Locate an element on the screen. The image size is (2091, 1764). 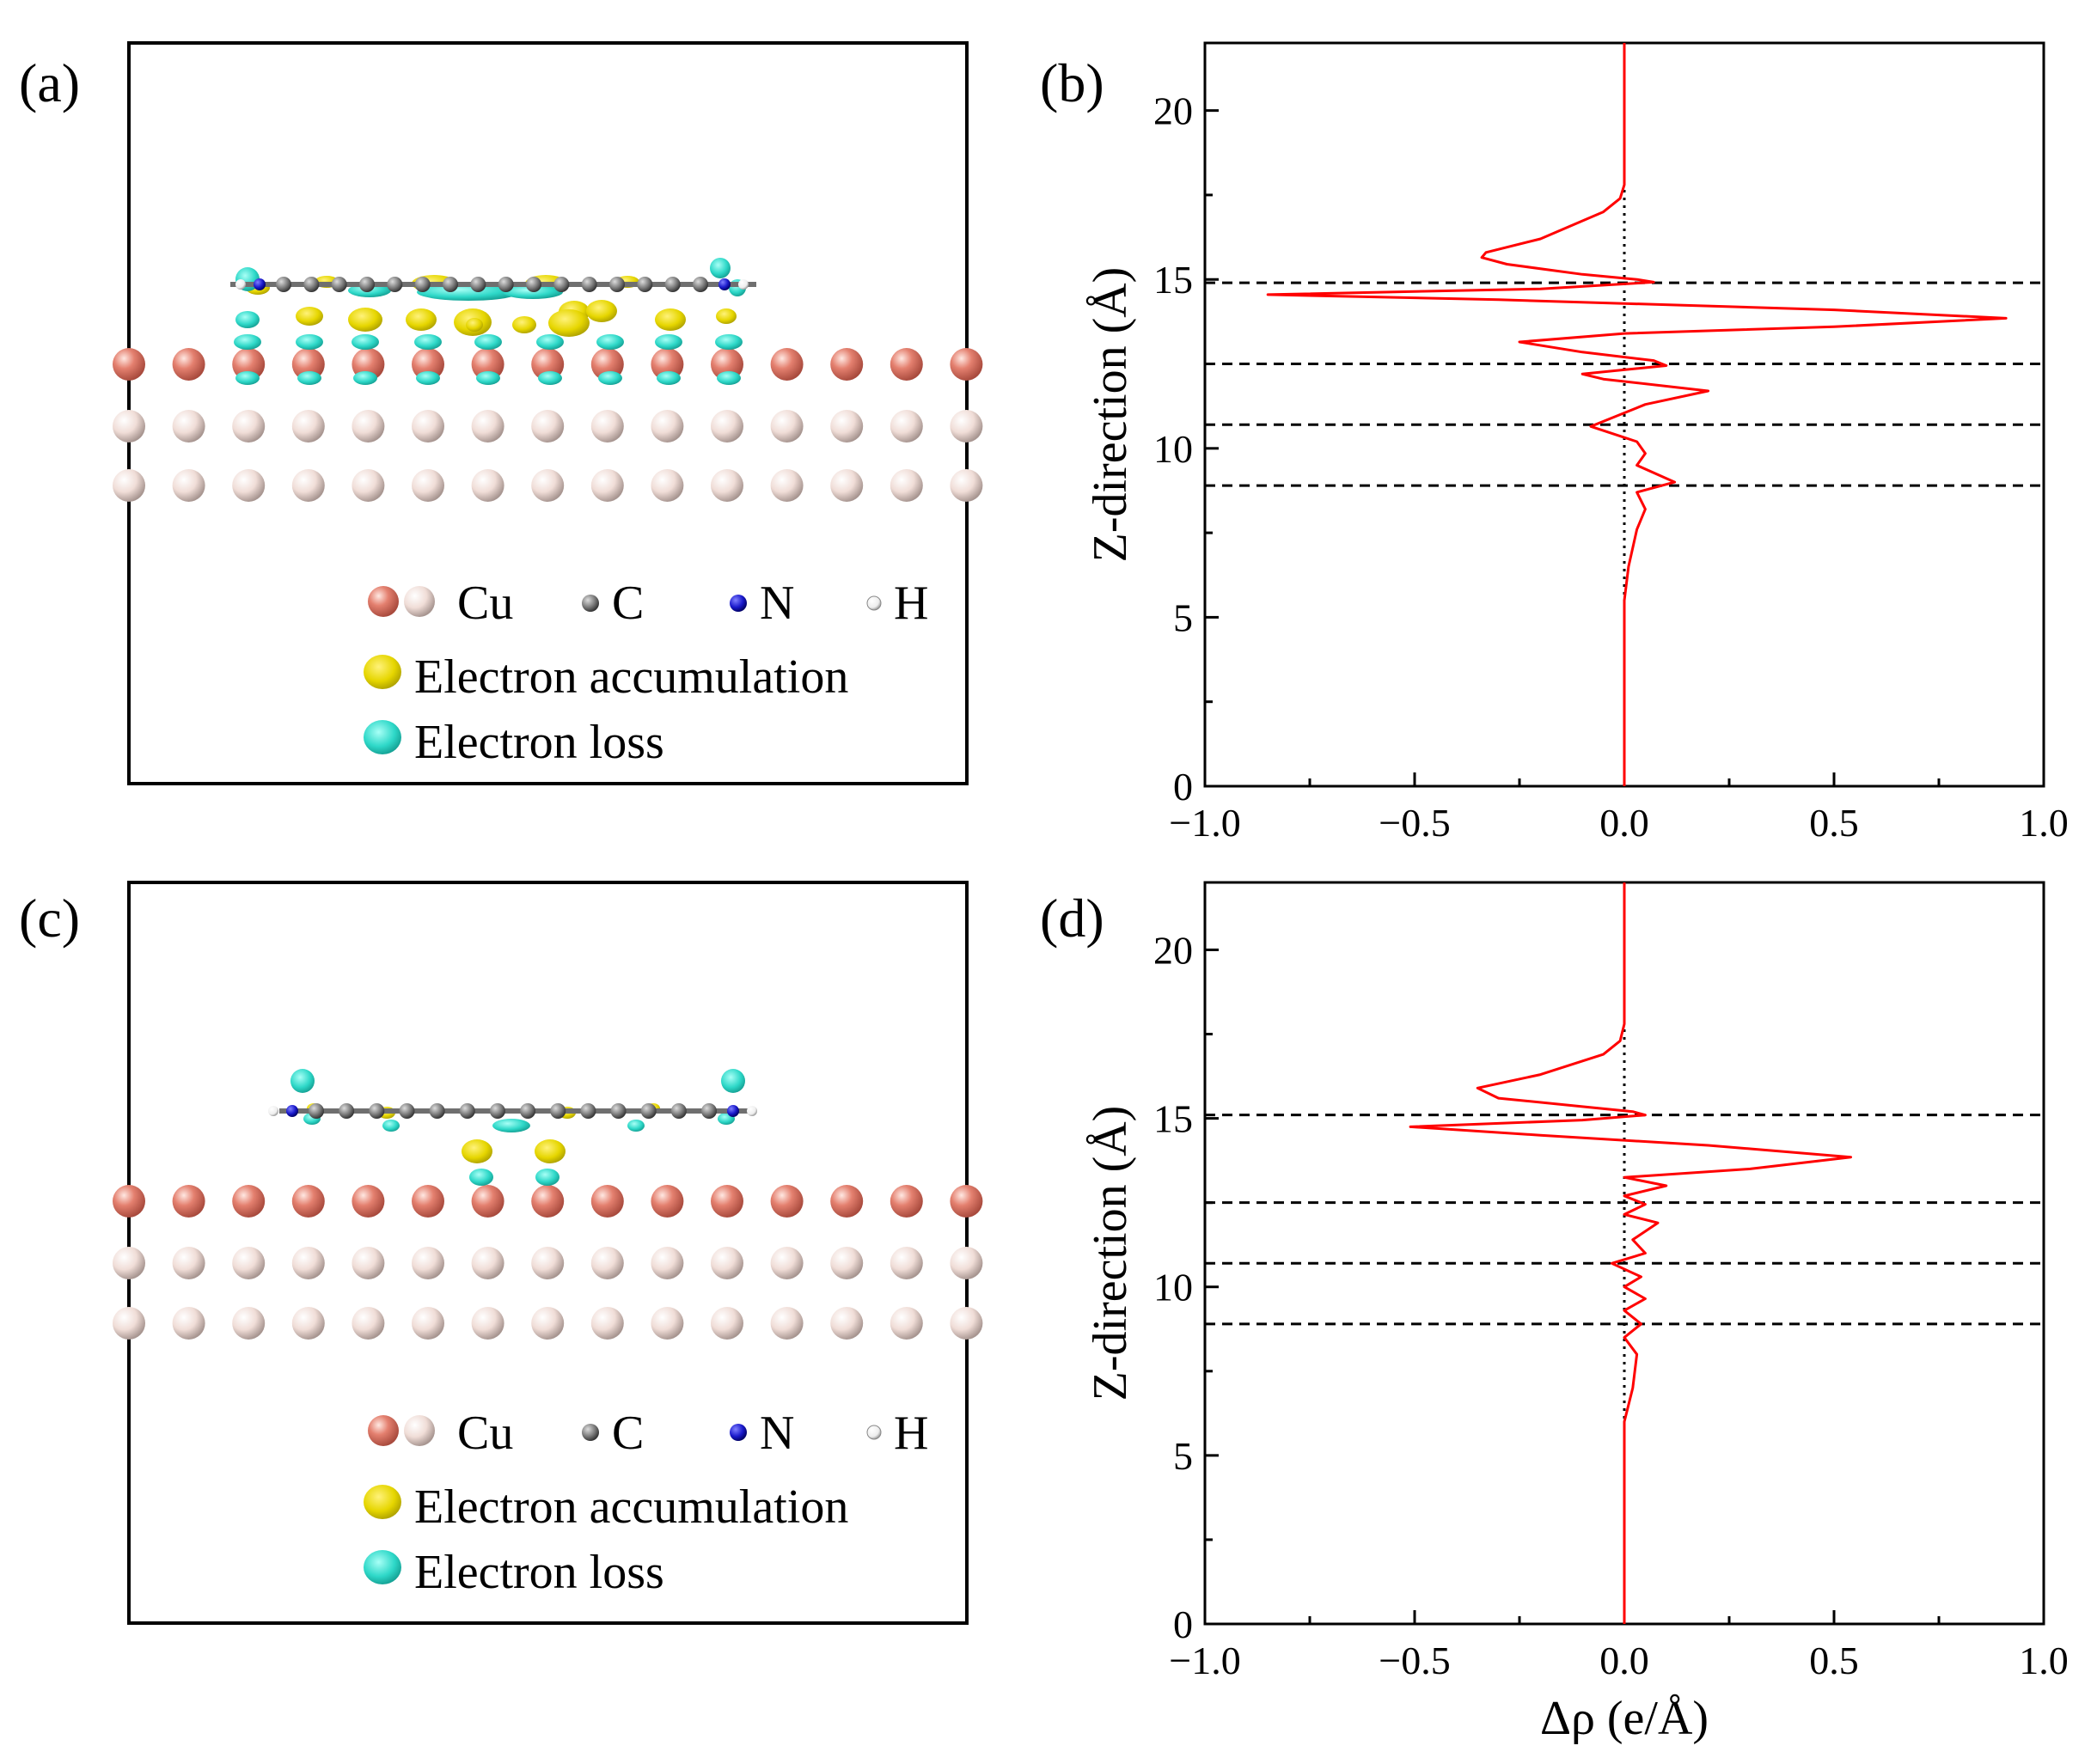
x-tick-label: 1.0 is located at coordinates (2044, 823).